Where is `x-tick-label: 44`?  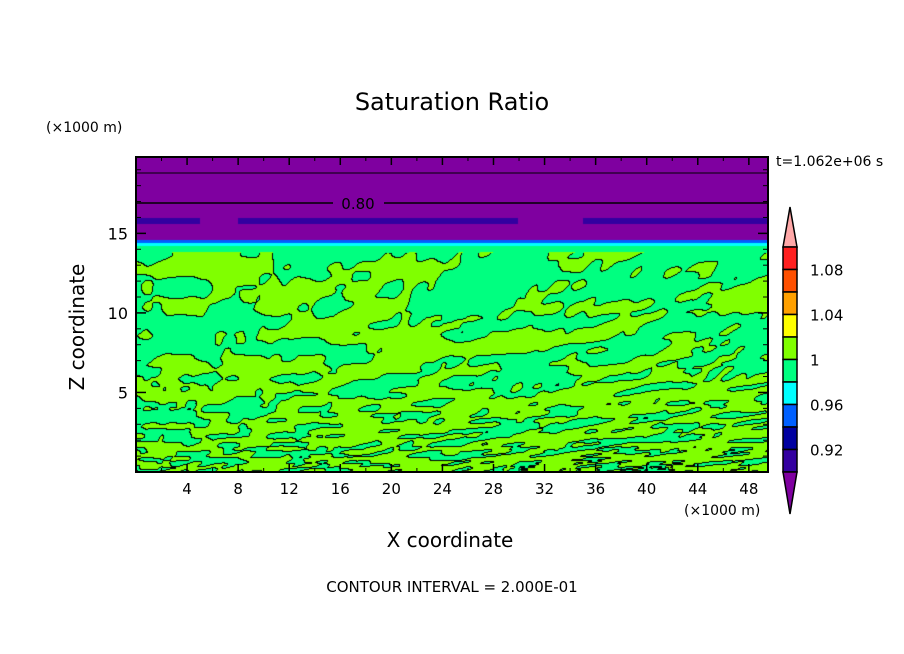 x-tick-label: 44 is located at coordinates (697, 489).